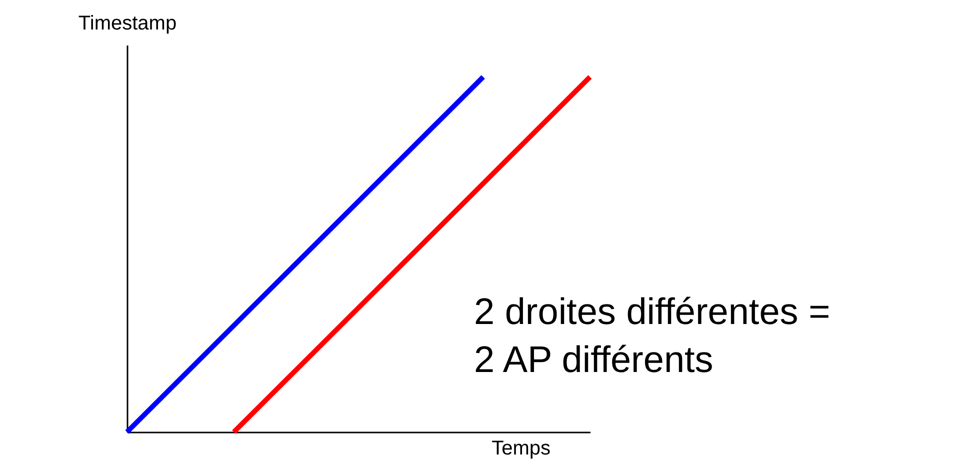 The width and height of the screenshot is (964, 466). What do you see at coordinates (521, 449) in the screenshot?
I see `x-axis-title: Temps` at bounding box center [521, 449].